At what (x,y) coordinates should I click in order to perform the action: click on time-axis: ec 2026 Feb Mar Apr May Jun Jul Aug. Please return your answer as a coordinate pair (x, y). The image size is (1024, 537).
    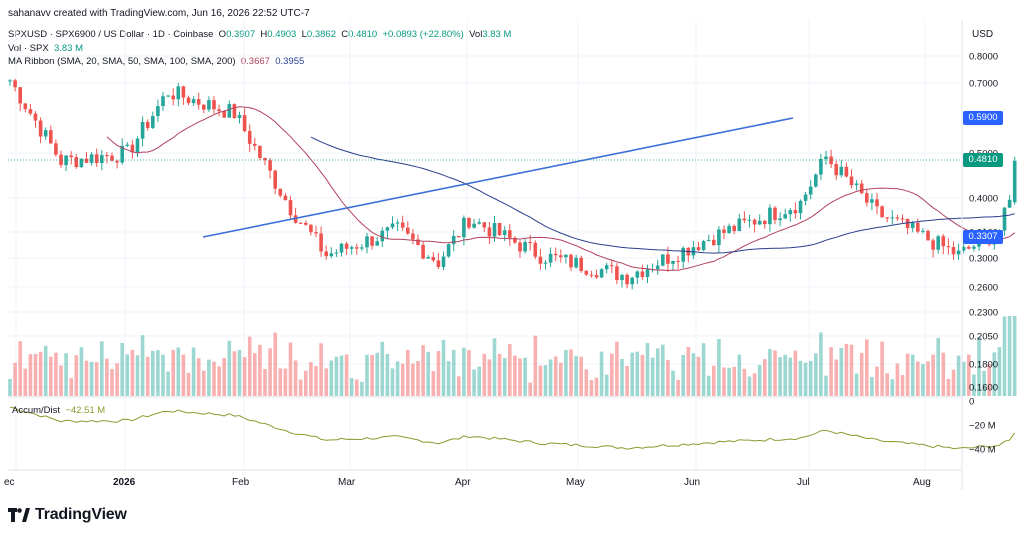
    Looking at the image, I should click on (467, 482).